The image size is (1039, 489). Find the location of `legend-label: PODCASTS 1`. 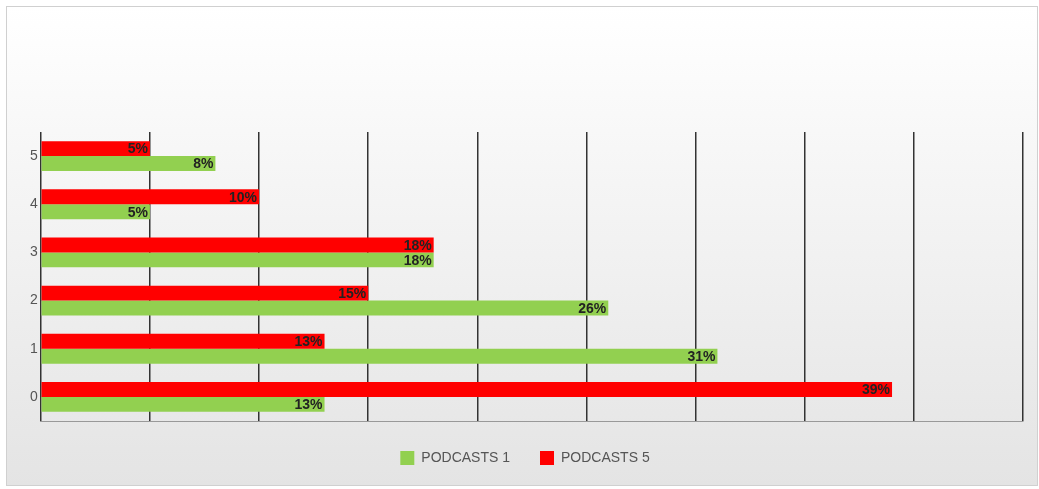

legend-label: PODCASTS 1 is located at coordinates (466, 456).